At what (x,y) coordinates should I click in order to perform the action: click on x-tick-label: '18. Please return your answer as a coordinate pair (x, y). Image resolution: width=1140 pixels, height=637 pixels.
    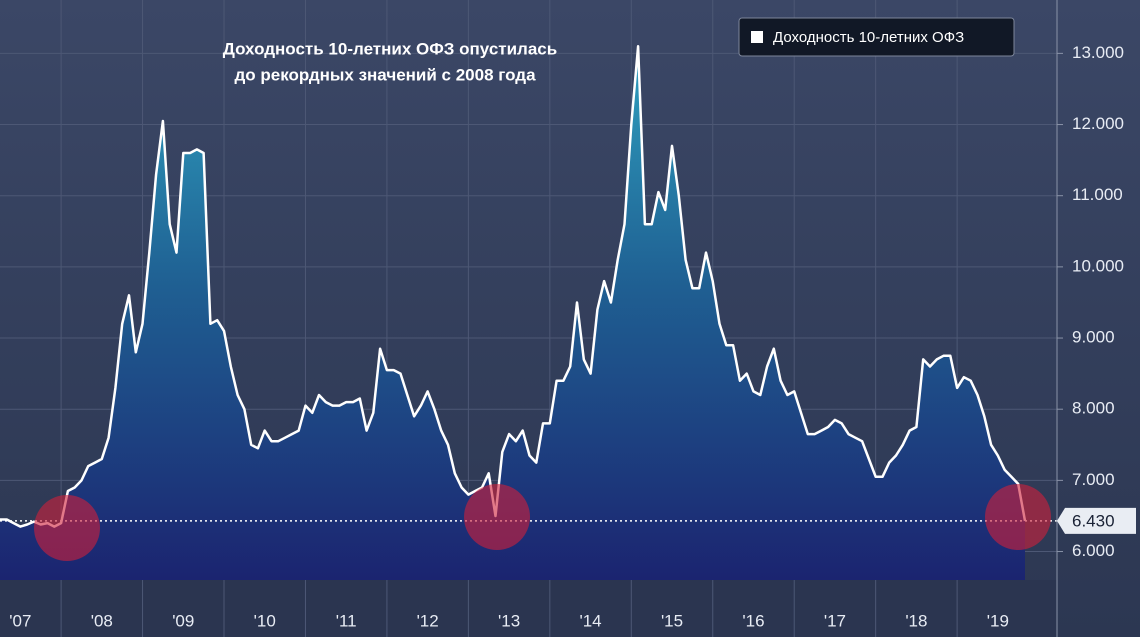
    Looking at the image, I should click on (916, 620).